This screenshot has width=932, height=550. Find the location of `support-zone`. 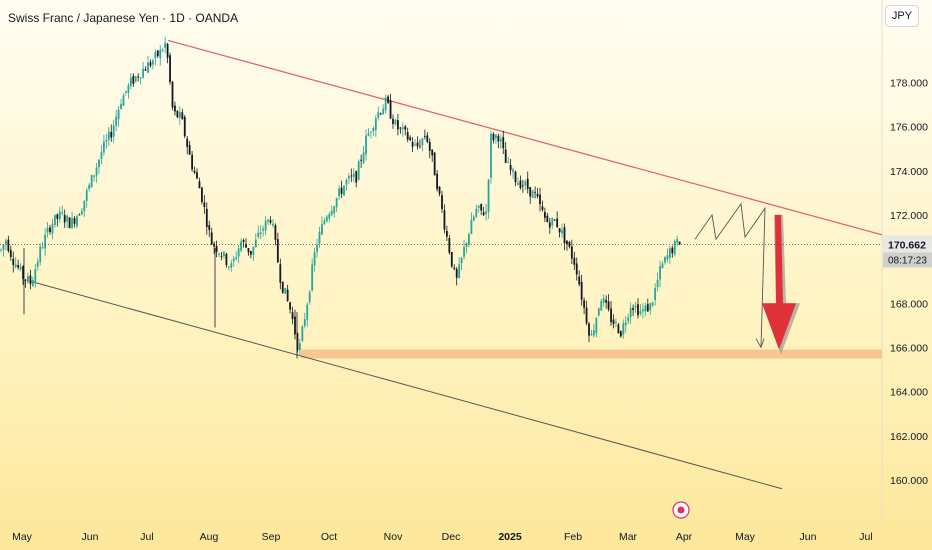

support-zone is located at coordinates (591, 354).